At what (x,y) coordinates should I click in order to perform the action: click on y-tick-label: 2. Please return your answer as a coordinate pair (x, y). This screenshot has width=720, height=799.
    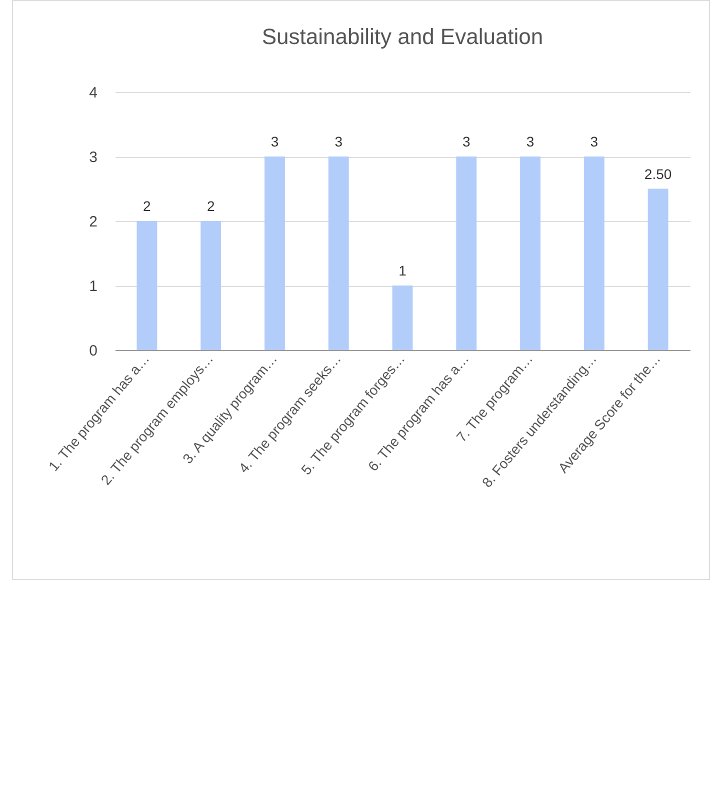
    Looking at the image, I should click on (93, 222).